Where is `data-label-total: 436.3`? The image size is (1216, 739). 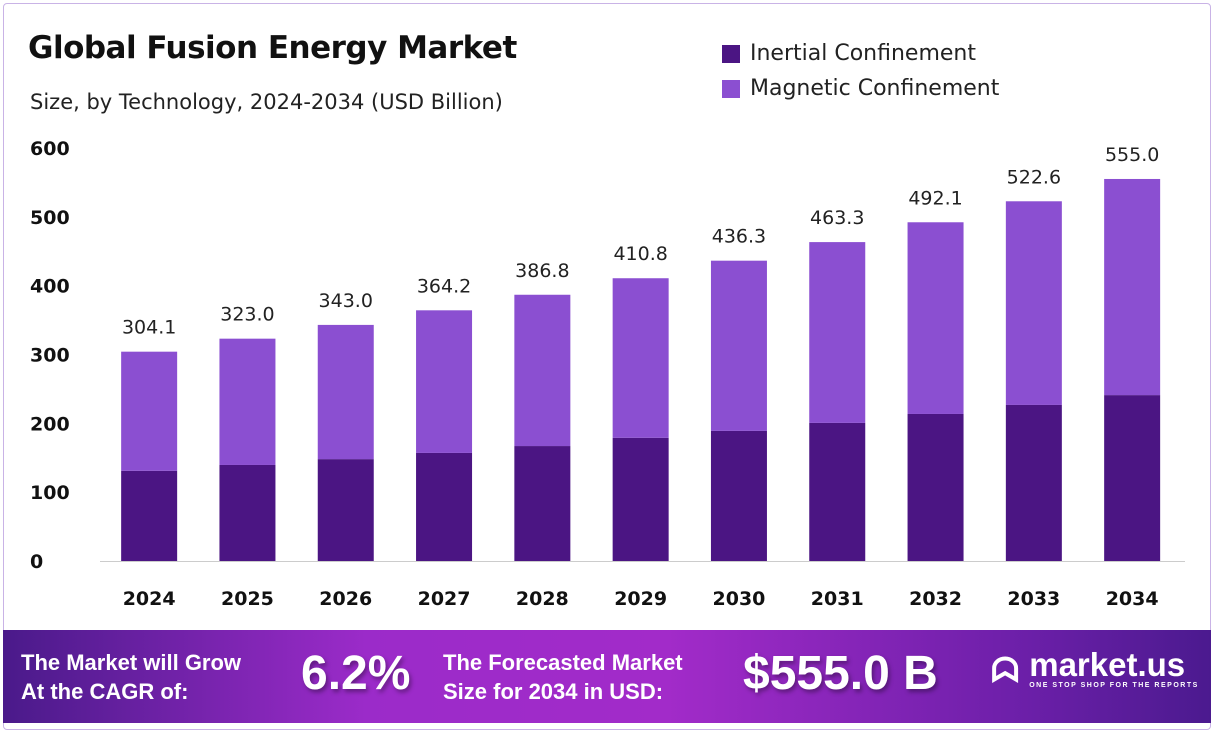
data-label-total: 436.3 is located at coordinates (739, 237).